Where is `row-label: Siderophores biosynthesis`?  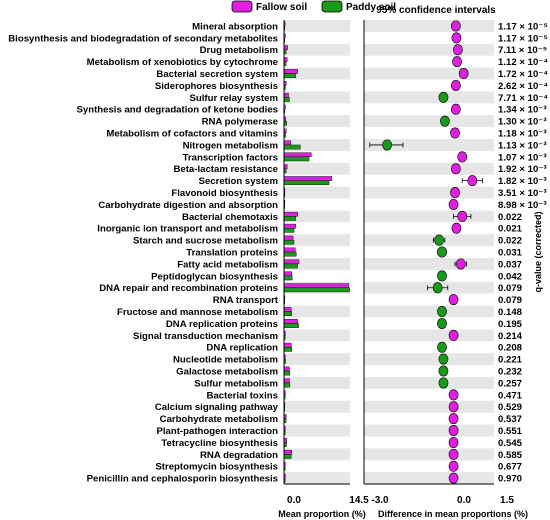 row-label: Siderophores biosynthesis is located at coordinates (216, 86).